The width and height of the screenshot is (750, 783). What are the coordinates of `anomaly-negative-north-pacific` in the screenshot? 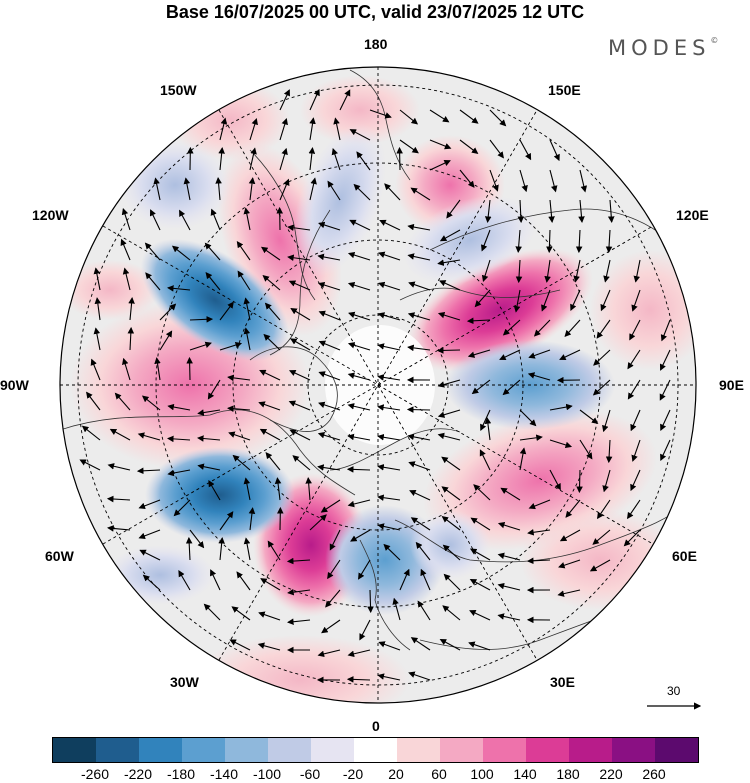 It's located at (175, 185).